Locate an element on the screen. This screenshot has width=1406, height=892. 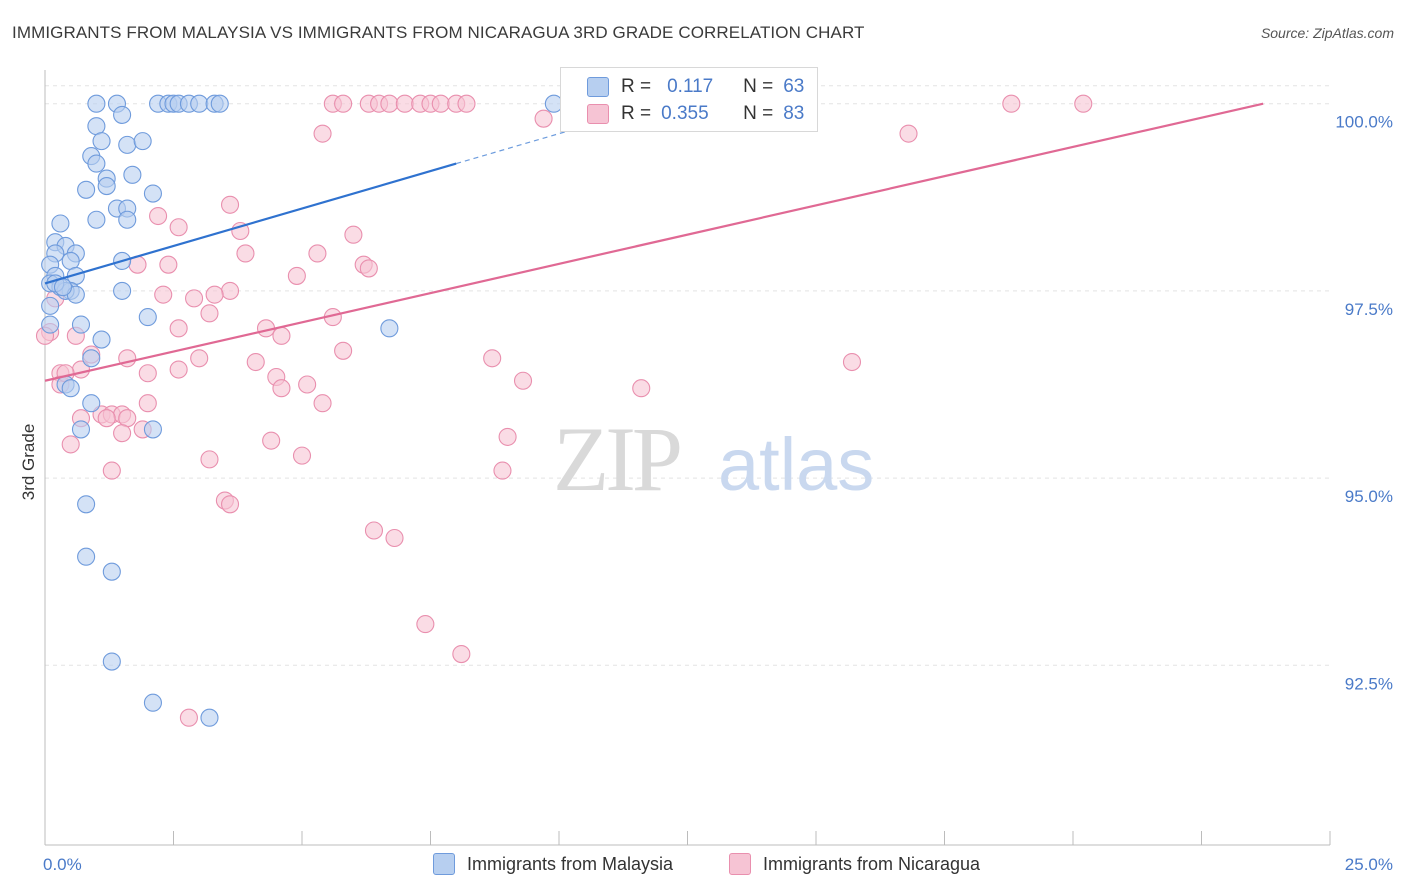
legend-n-value: 83 is located at coordinates (794, 113).